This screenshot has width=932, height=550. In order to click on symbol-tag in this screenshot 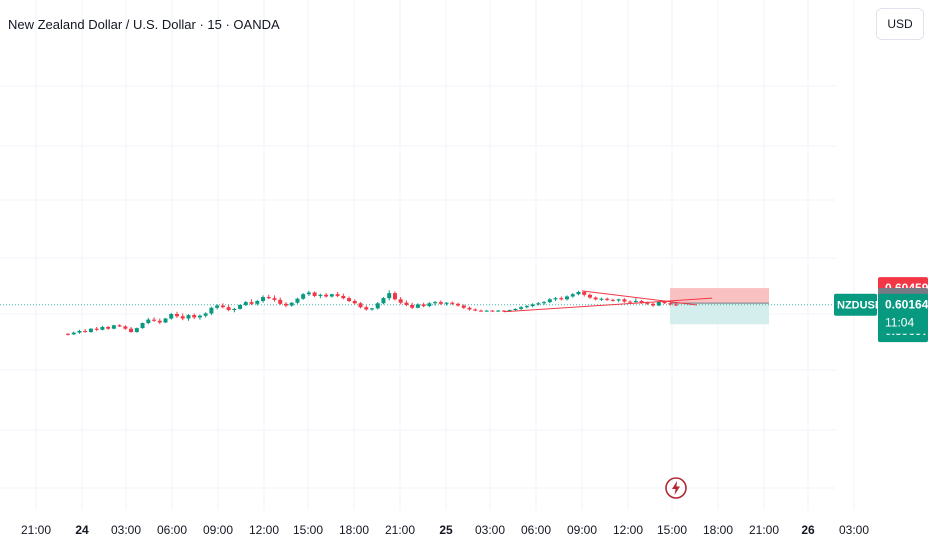, I will do `click(855, 304)`.